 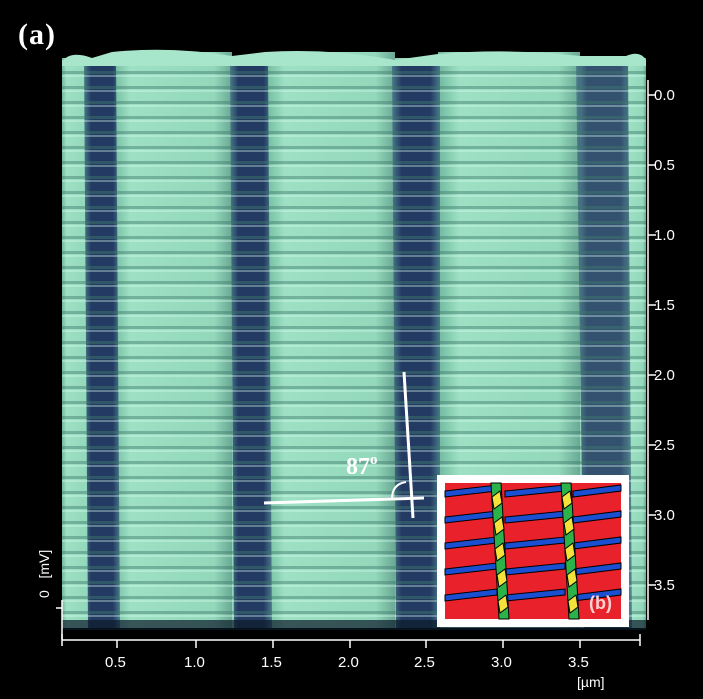 I want to click on z-axis-zero: 0, so click(x=44, y=594).